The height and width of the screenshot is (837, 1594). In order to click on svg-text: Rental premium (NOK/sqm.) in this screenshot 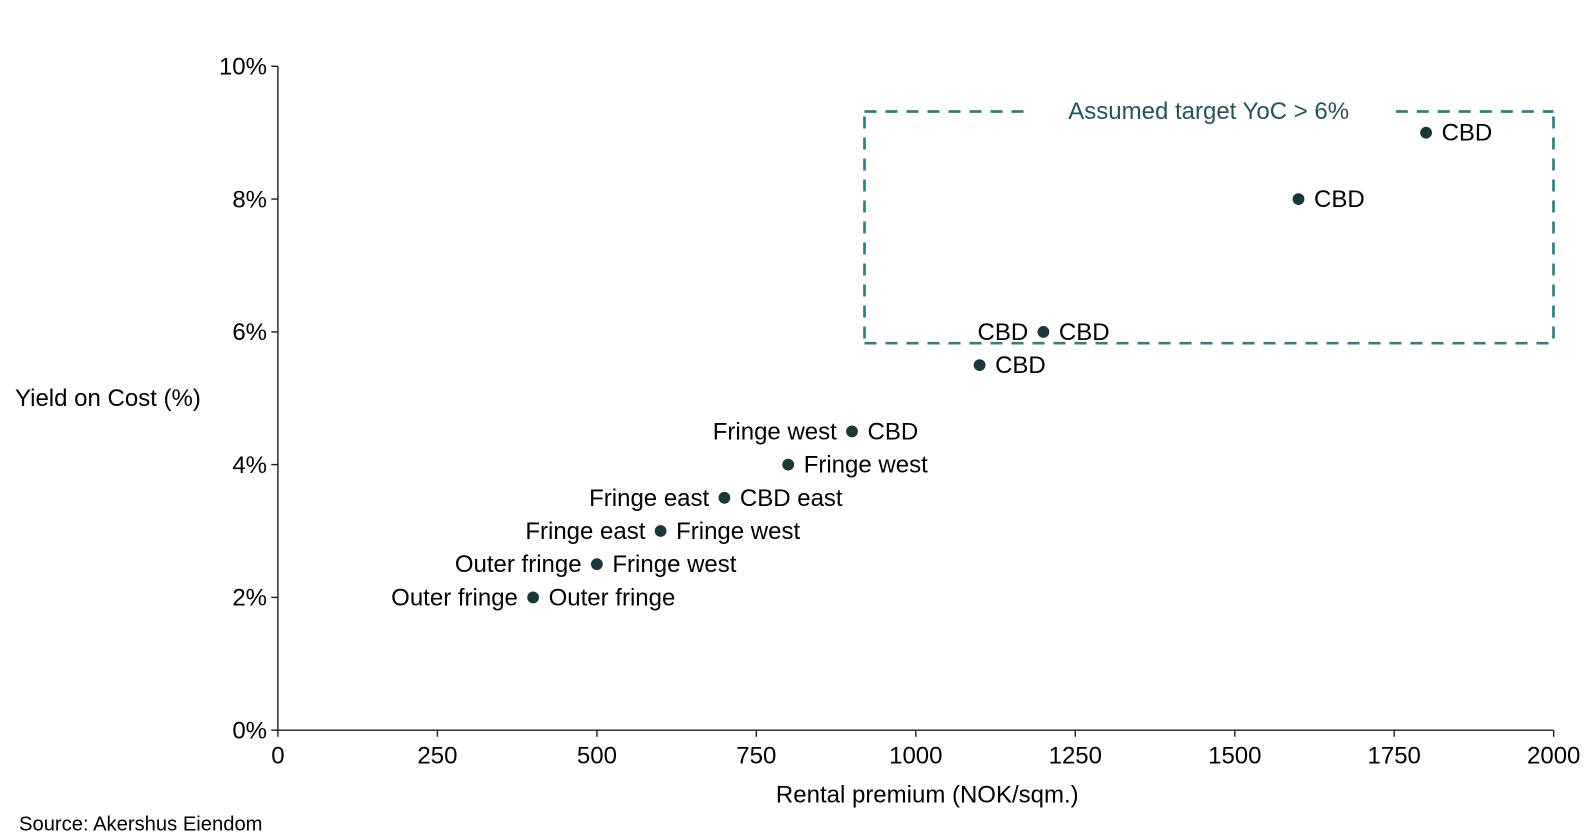, I will do `click(927, 795)`.